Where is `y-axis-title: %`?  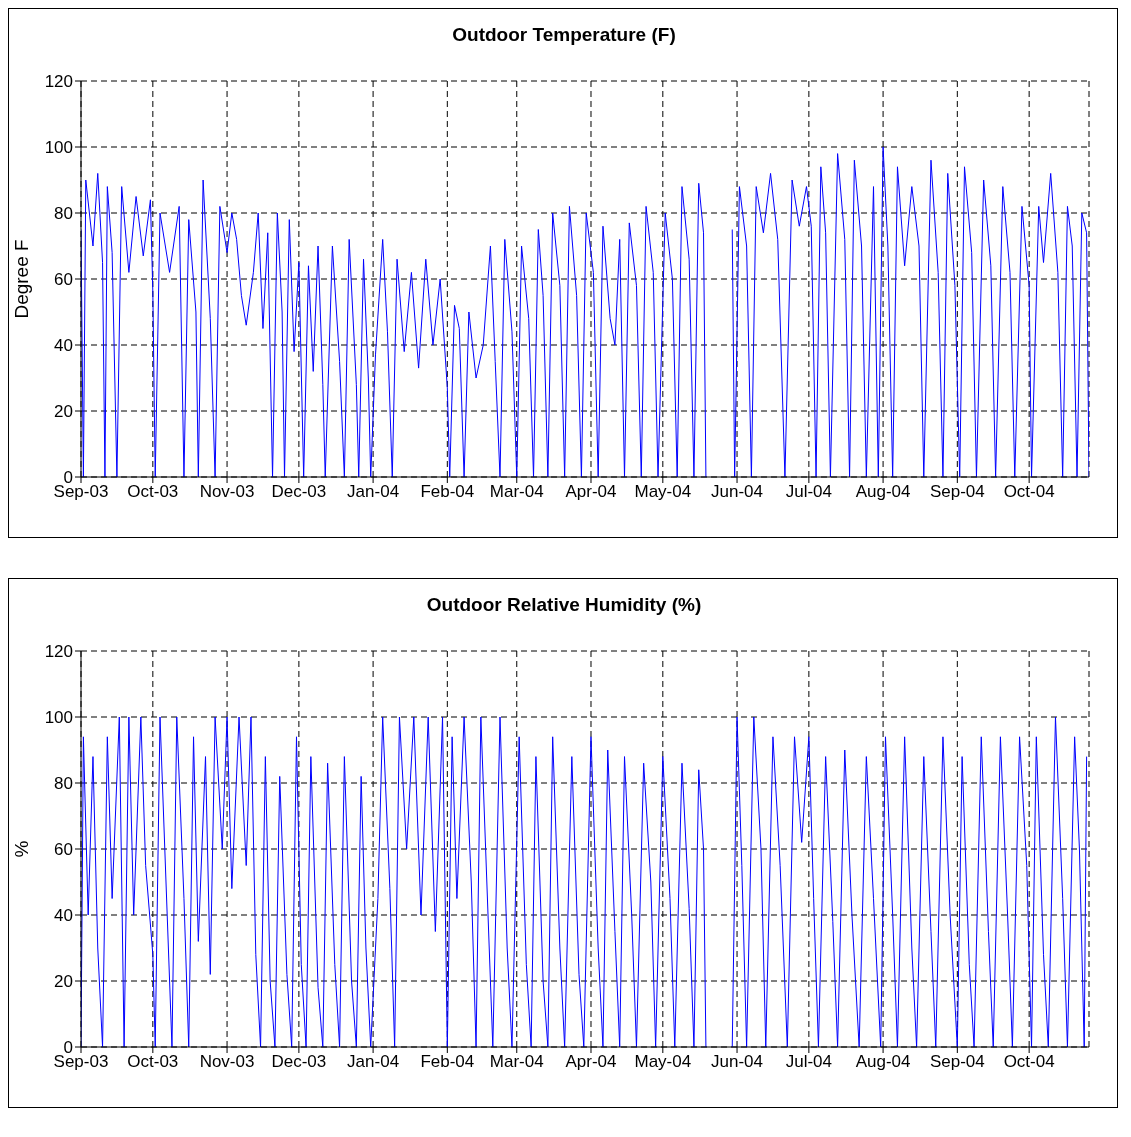 y-axis-title: % is located at coordinates (21, 849).